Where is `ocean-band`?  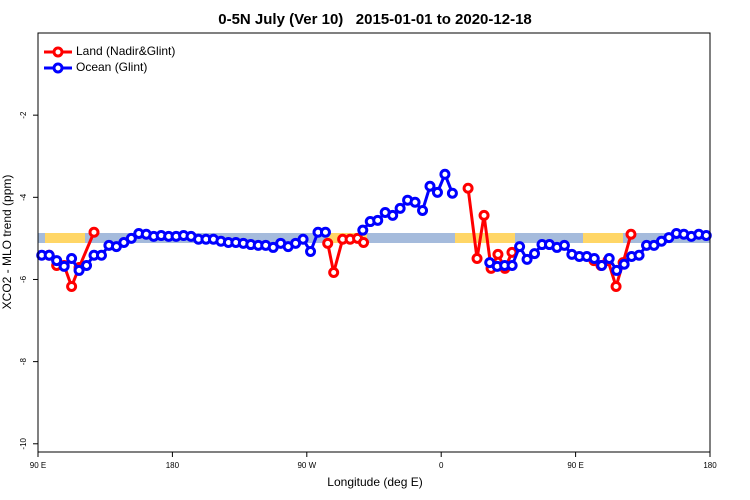 ocean-band is located at coordinates (374, 238).